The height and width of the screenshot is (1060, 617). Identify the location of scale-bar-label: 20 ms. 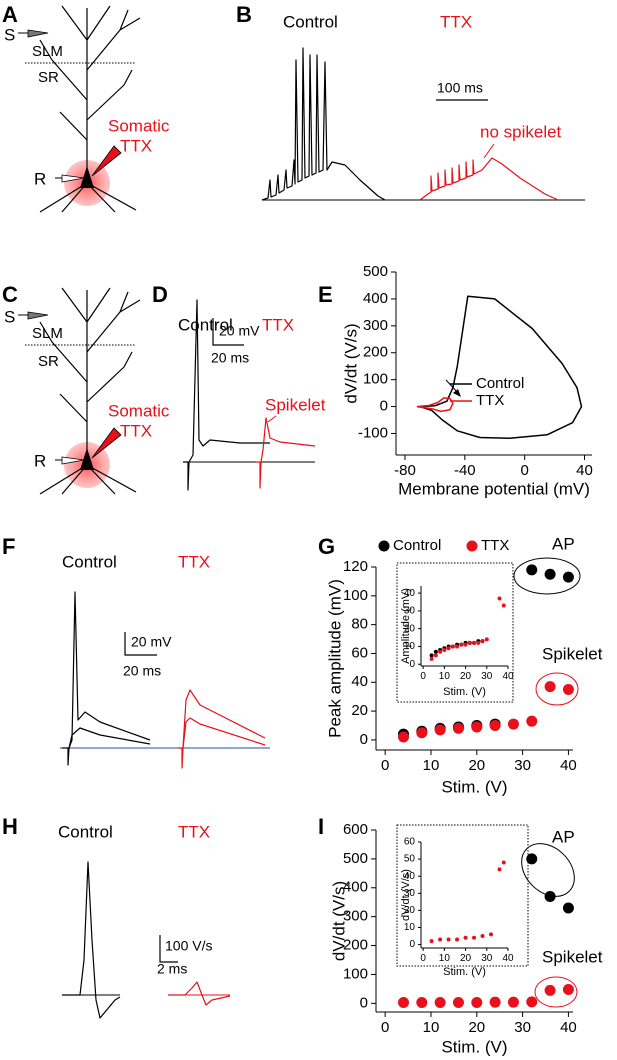
(142, 671).